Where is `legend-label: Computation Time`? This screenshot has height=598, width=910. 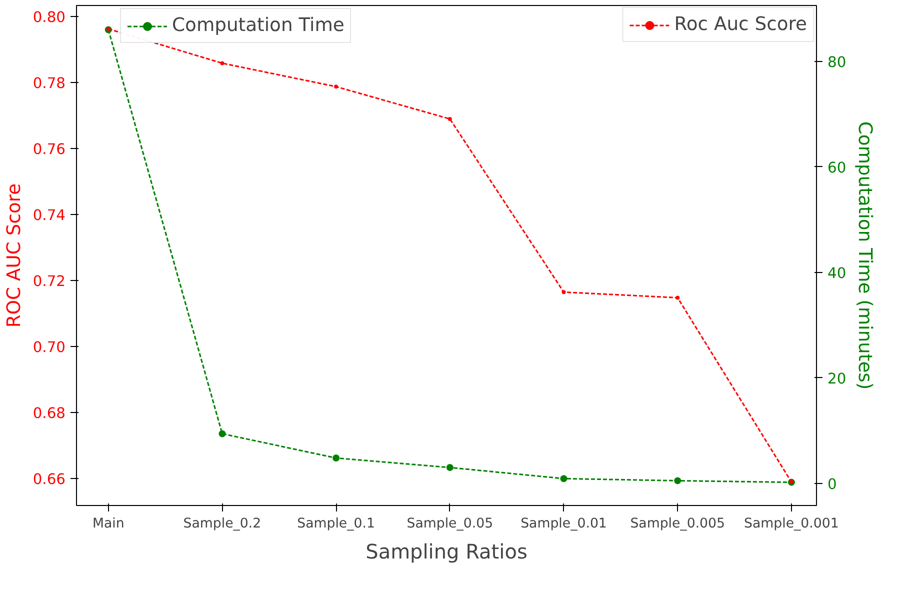
legend-label: Computation Time is located at coordinates (258, 25).